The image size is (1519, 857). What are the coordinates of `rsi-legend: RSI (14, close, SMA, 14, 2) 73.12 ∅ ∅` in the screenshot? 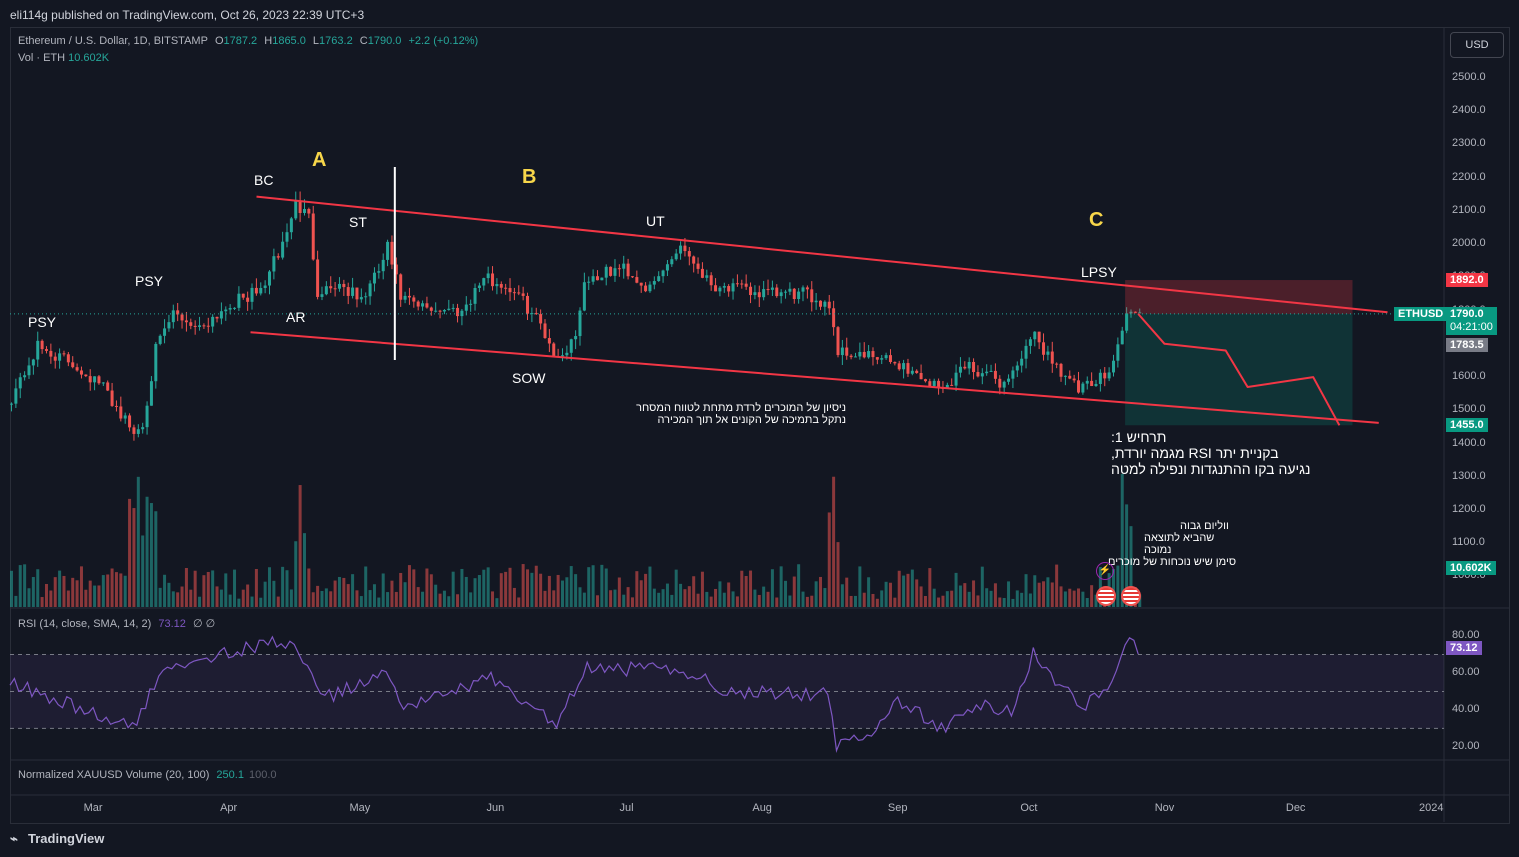 It's located at (116, 623).